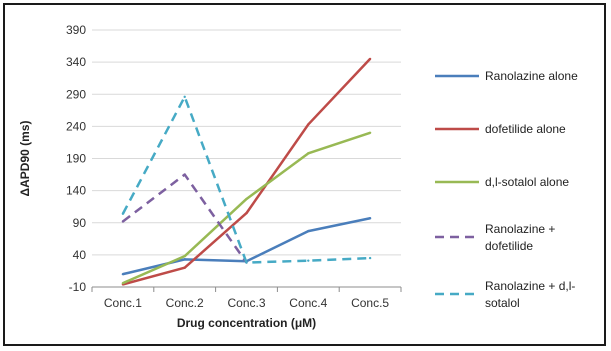 The width and height of the screenshot is (611, 351). What do you see at coordinates (185, 303) in the screenshot?
I see `x-tick-label: Conc.2` at bounding box center [185, 303].